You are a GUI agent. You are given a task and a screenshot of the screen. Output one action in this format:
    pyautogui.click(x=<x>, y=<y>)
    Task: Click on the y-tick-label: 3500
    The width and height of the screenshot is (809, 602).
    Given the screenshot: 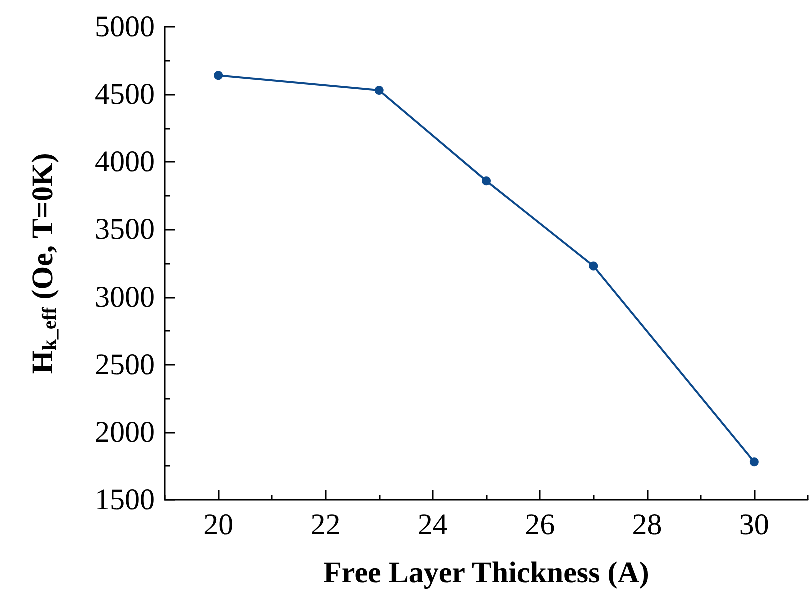 What is the action you would take?
    pyautogui.click(x=125, y=229)
    